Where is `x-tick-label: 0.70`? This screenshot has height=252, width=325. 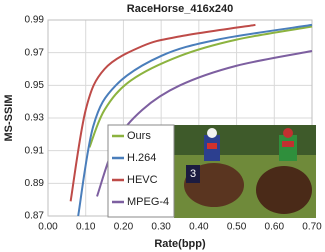
x-tick-label: 0.70 is located at coordinates (312, 227).